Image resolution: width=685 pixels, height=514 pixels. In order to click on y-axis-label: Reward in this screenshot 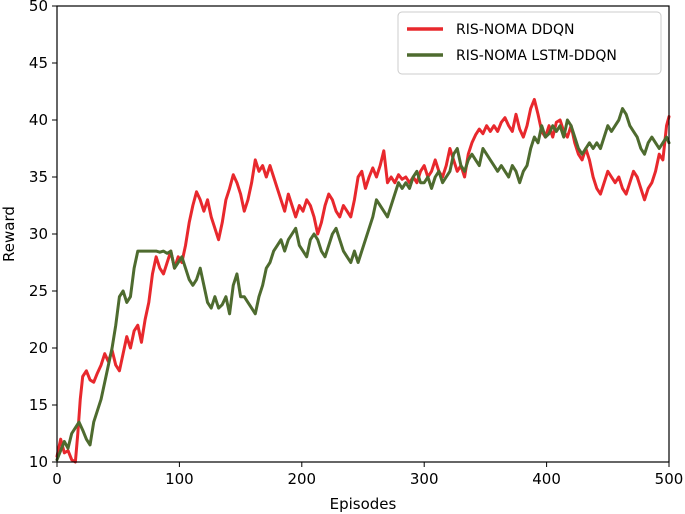, I will do `click(9, 234)`.